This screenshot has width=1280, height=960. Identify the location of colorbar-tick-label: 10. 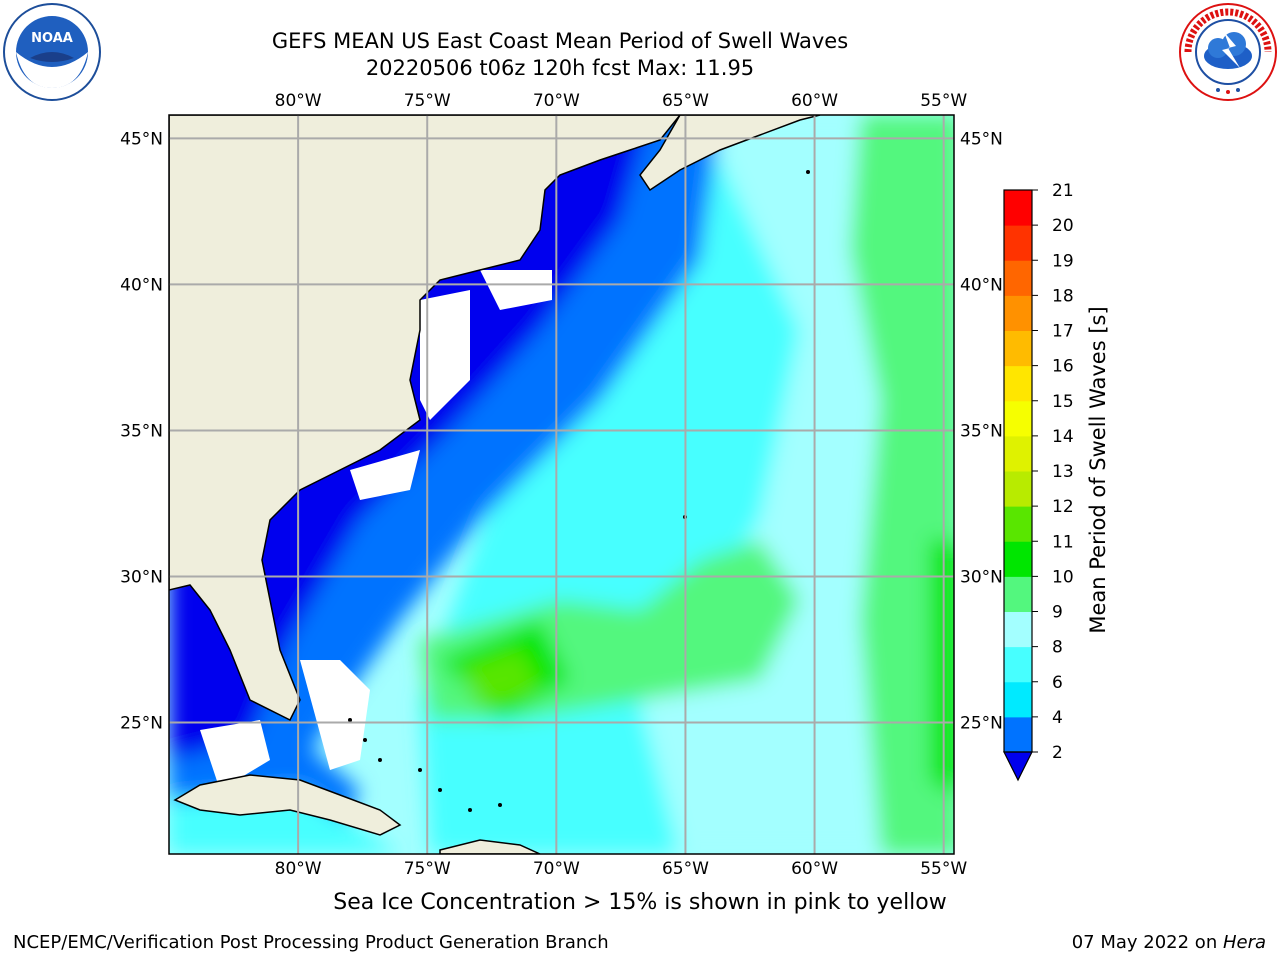
(1063, 577).